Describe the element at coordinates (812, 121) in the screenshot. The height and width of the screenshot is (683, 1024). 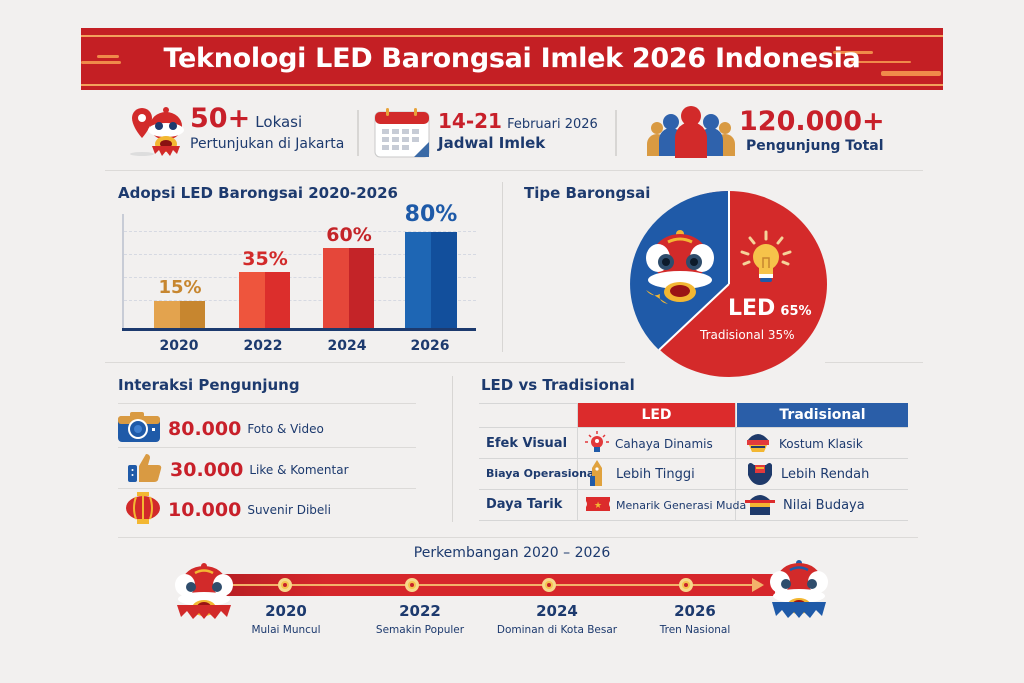
I see `stat-visitors-value: 120.000+` at that location.